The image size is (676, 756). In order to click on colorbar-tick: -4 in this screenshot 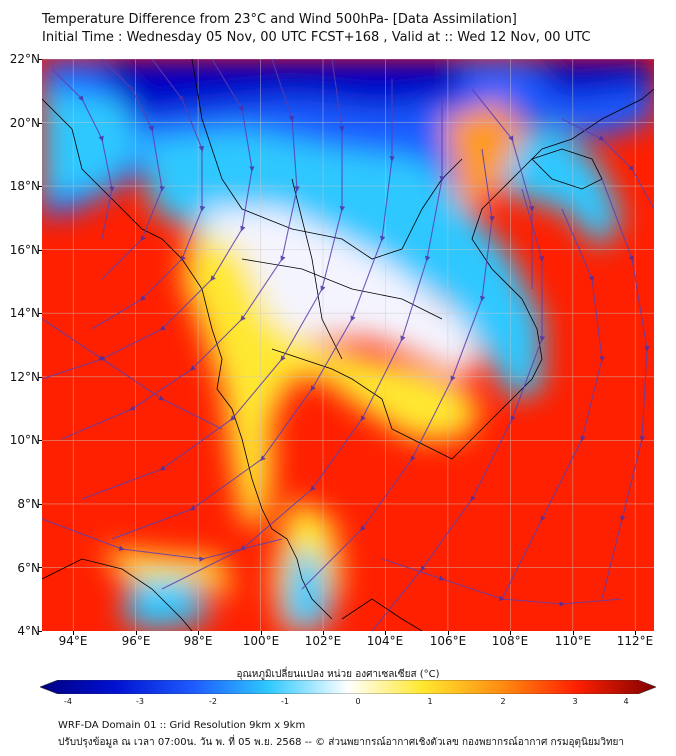, I will do `click(68, 701)`.